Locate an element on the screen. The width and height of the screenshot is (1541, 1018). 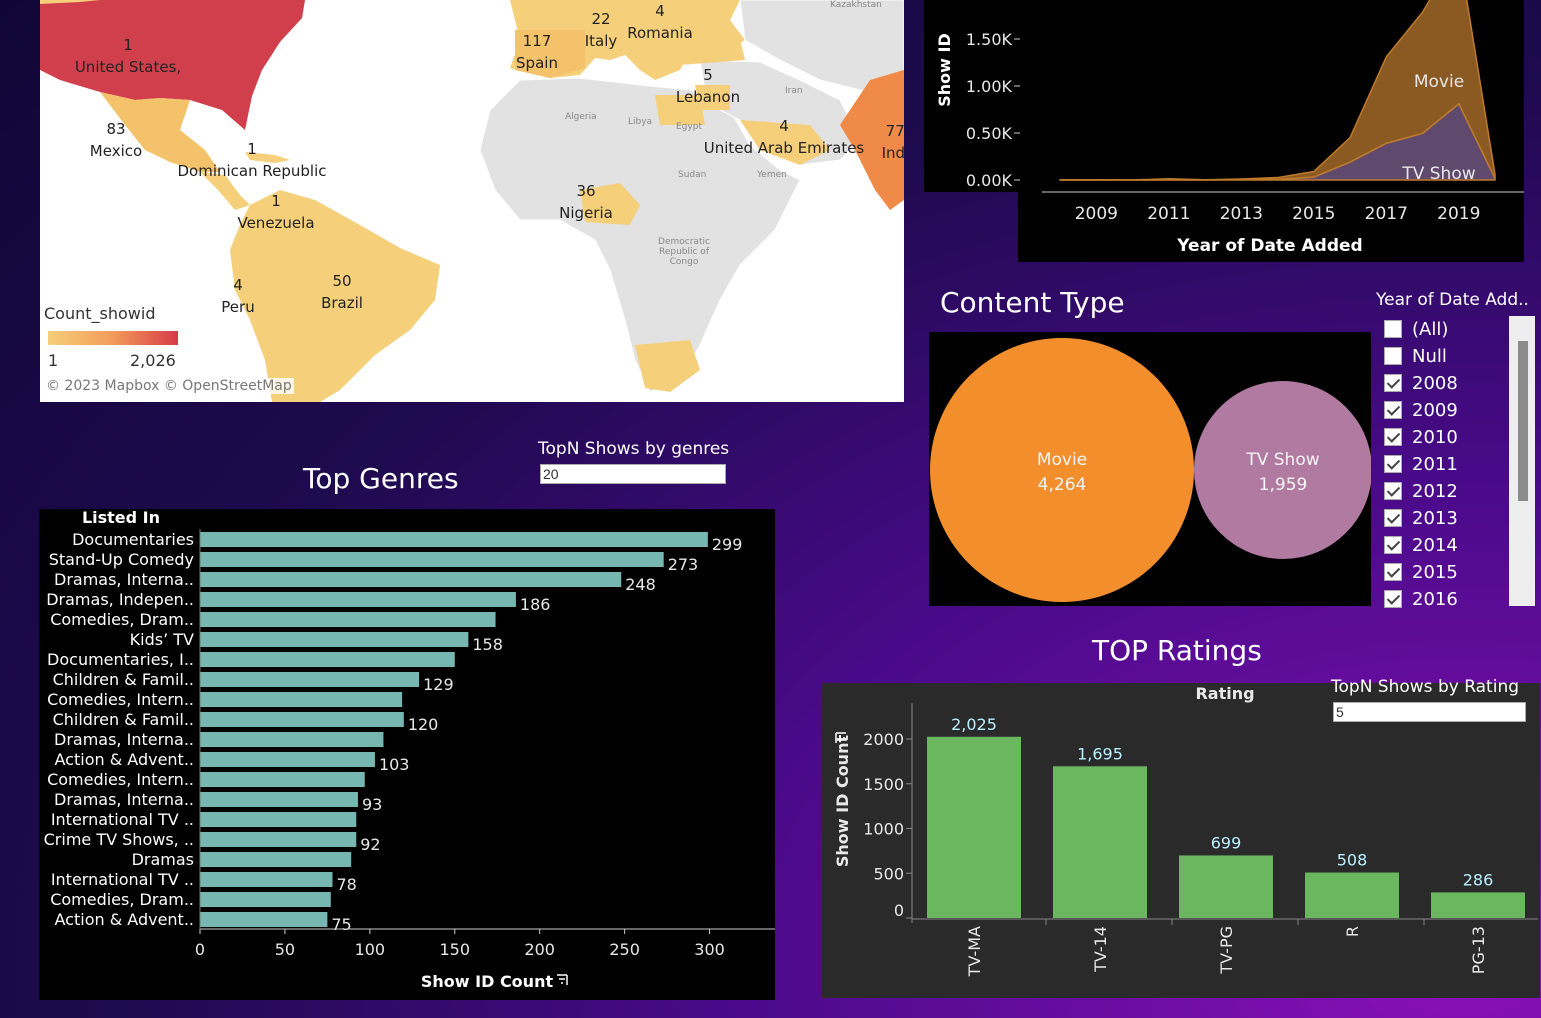
genre-label: Documentaries is located at coordinates (133, 539).